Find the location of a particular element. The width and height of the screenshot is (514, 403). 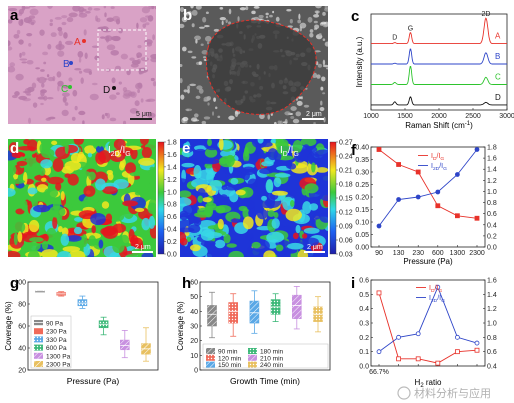

panel-a-micrograph: AB C D 5 μm is located at coordinates (82, 65).